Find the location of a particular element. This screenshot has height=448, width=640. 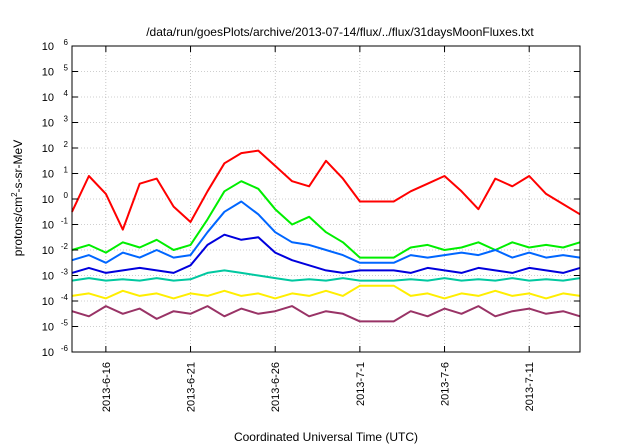

y-tick-exponent: -6 is located at coordinates (65, 348).